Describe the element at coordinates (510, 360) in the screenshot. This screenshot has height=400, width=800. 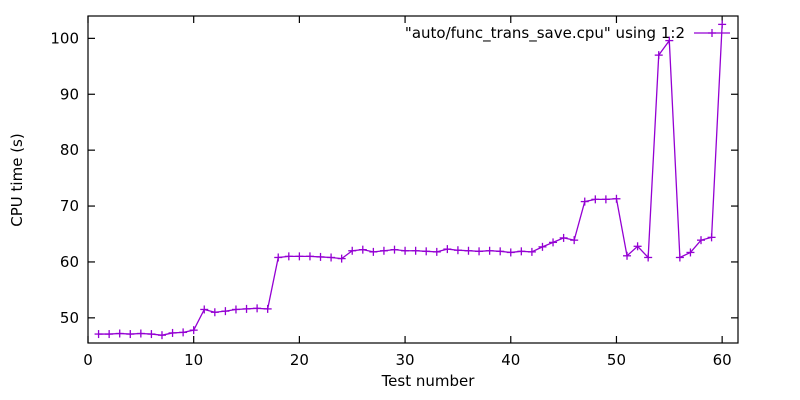
I see `x-tick-label: 40` at that location.